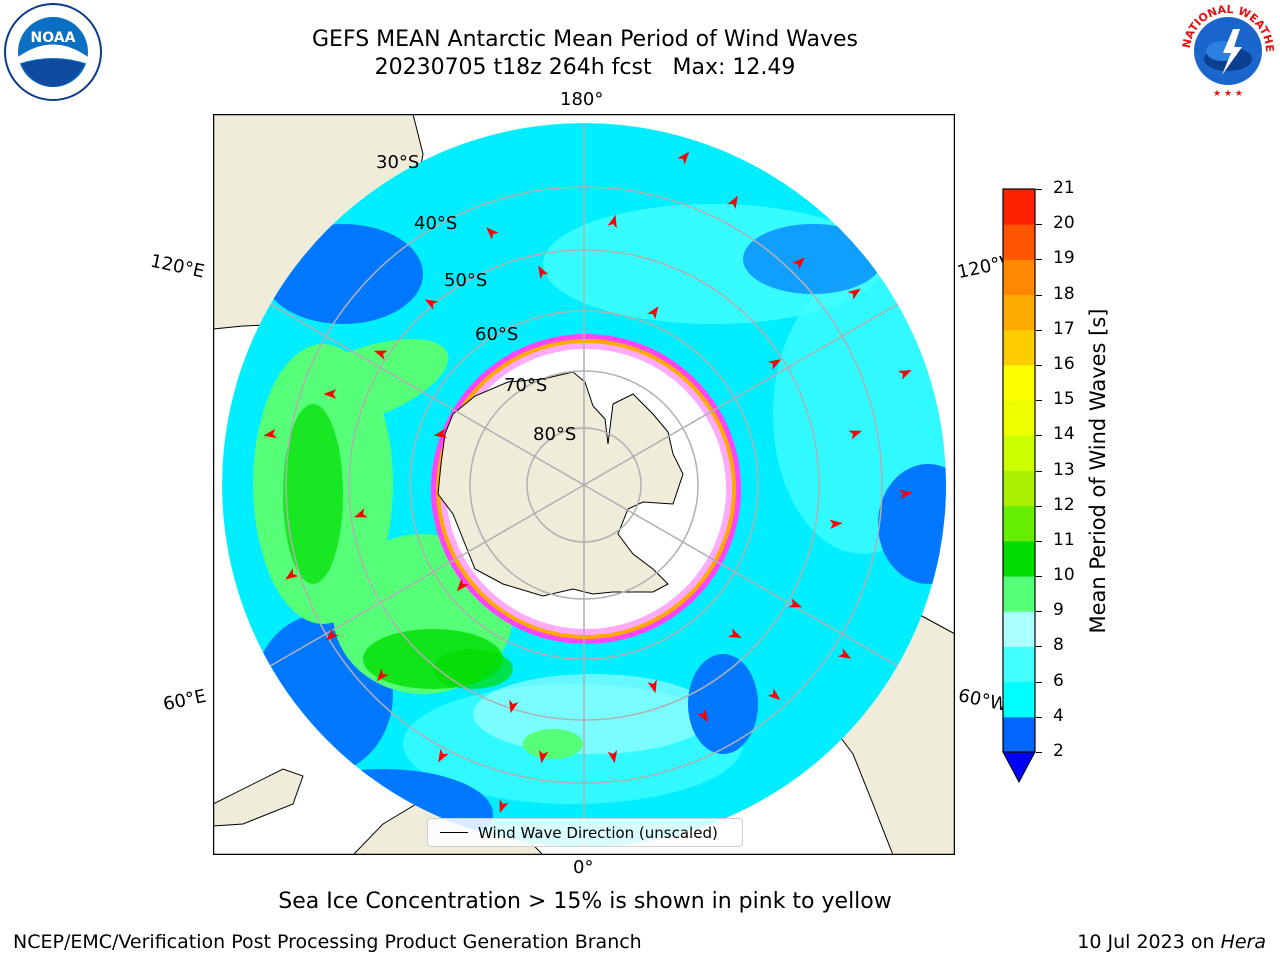 Image resolution: width=1280 pixels, height=960 pixels. What do you see at coordinates (560, 484) in the screenshot?
I see `antarctica` at bounding box center [560, 484].